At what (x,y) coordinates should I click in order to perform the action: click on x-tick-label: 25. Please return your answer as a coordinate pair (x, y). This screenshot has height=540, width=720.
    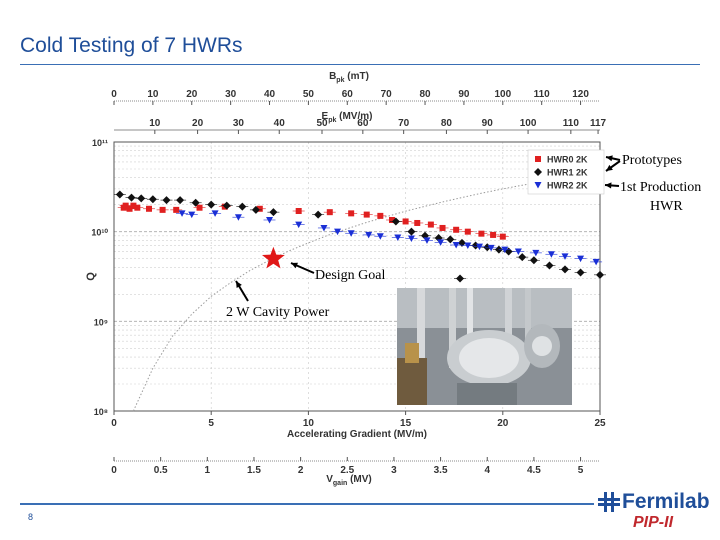
    Looking at the image, I should click on (600, 423).